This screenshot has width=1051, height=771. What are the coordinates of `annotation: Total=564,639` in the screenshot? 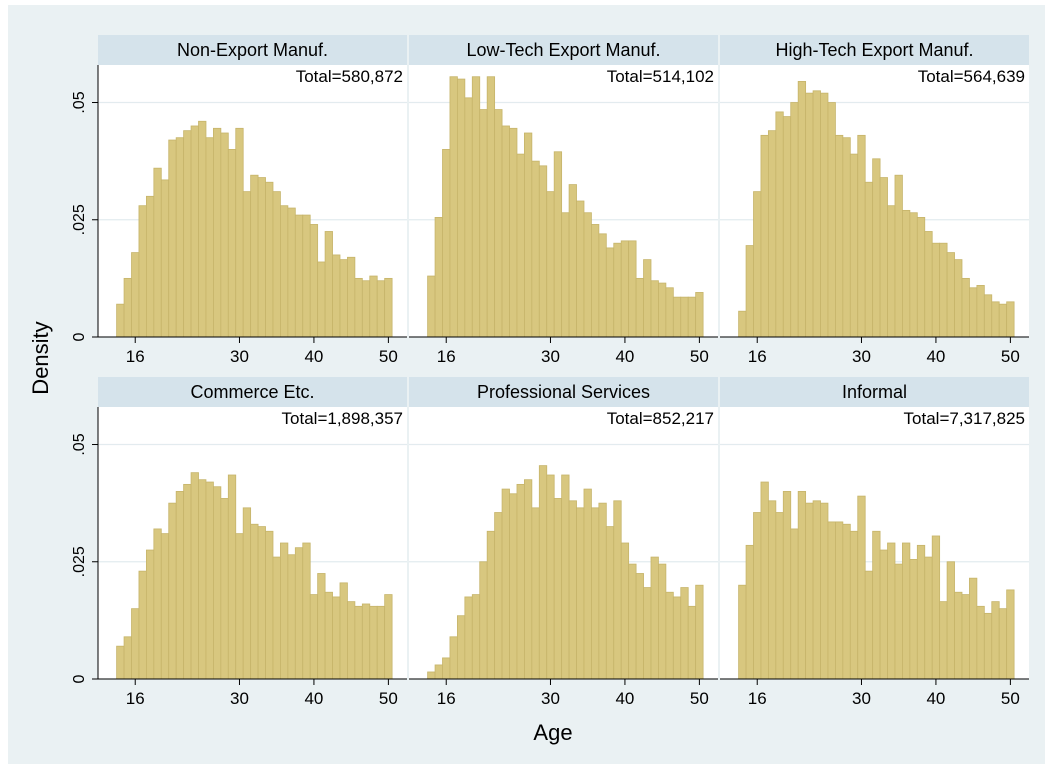 It's located at (971, 76).